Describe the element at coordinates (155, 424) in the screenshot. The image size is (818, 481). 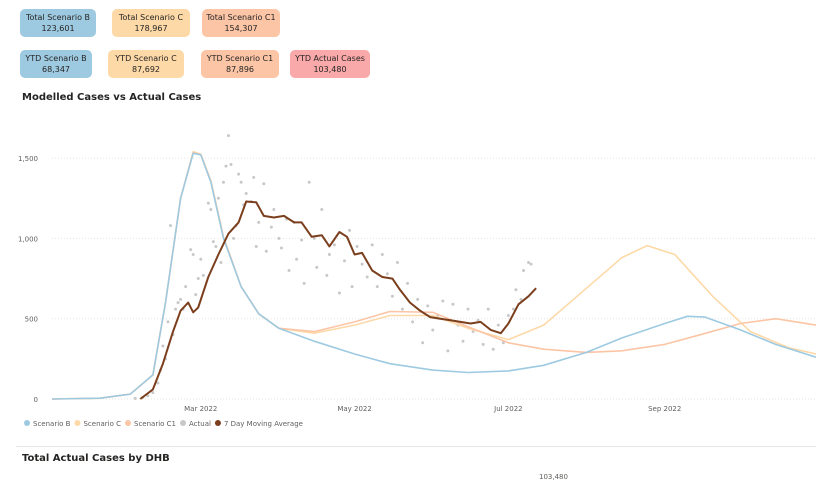
I see `legend-label: Scenario C1` at that location.